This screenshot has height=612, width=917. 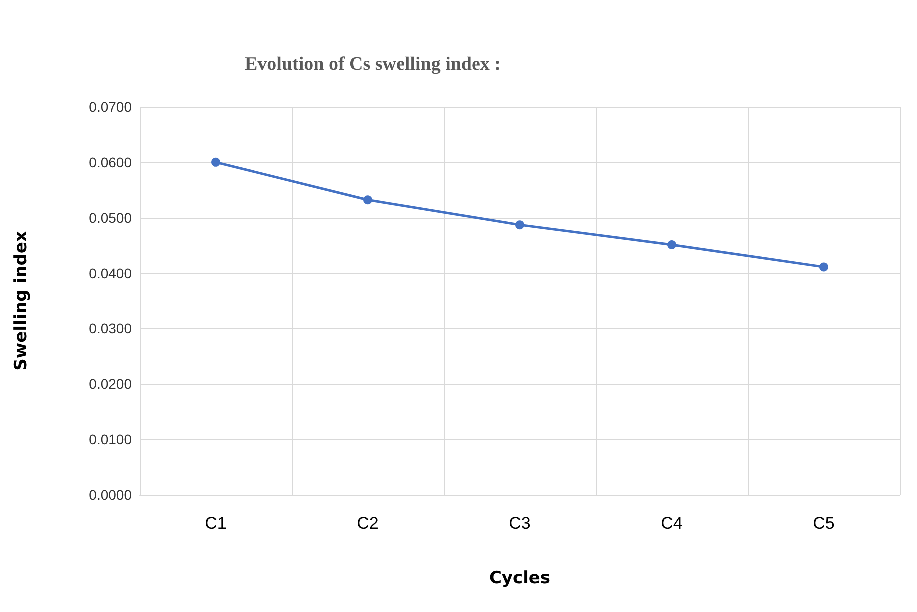 What do you see at coordinates (110, 162) in the screenshot?
I see `y-tick-label: 0.0600` at bounding box center [110, 162].